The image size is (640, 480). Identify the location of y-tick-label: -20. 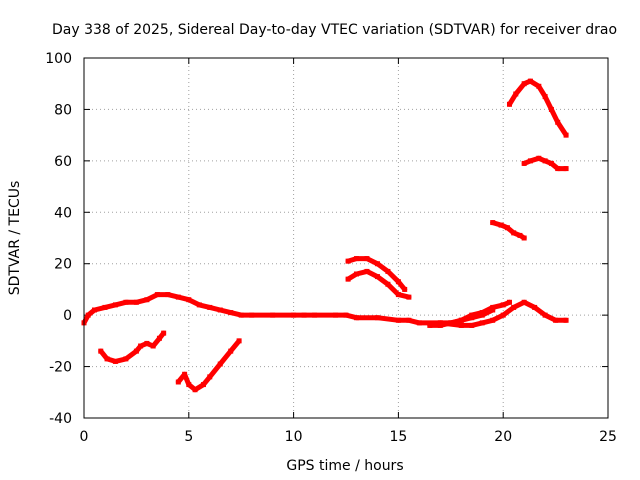
(60, 368).